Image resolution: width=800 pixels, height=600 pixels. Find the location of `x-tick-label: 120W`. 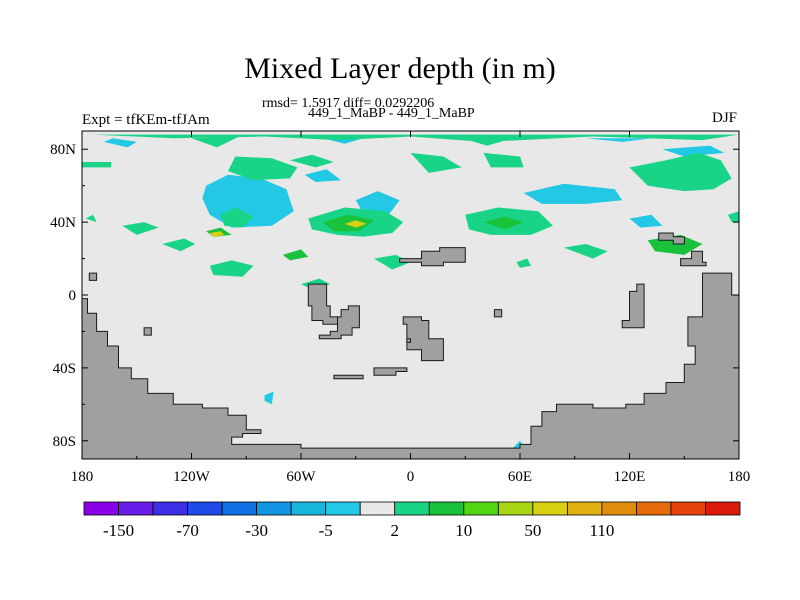

x-tick-label: 120W is located at coordinates (192, 477).